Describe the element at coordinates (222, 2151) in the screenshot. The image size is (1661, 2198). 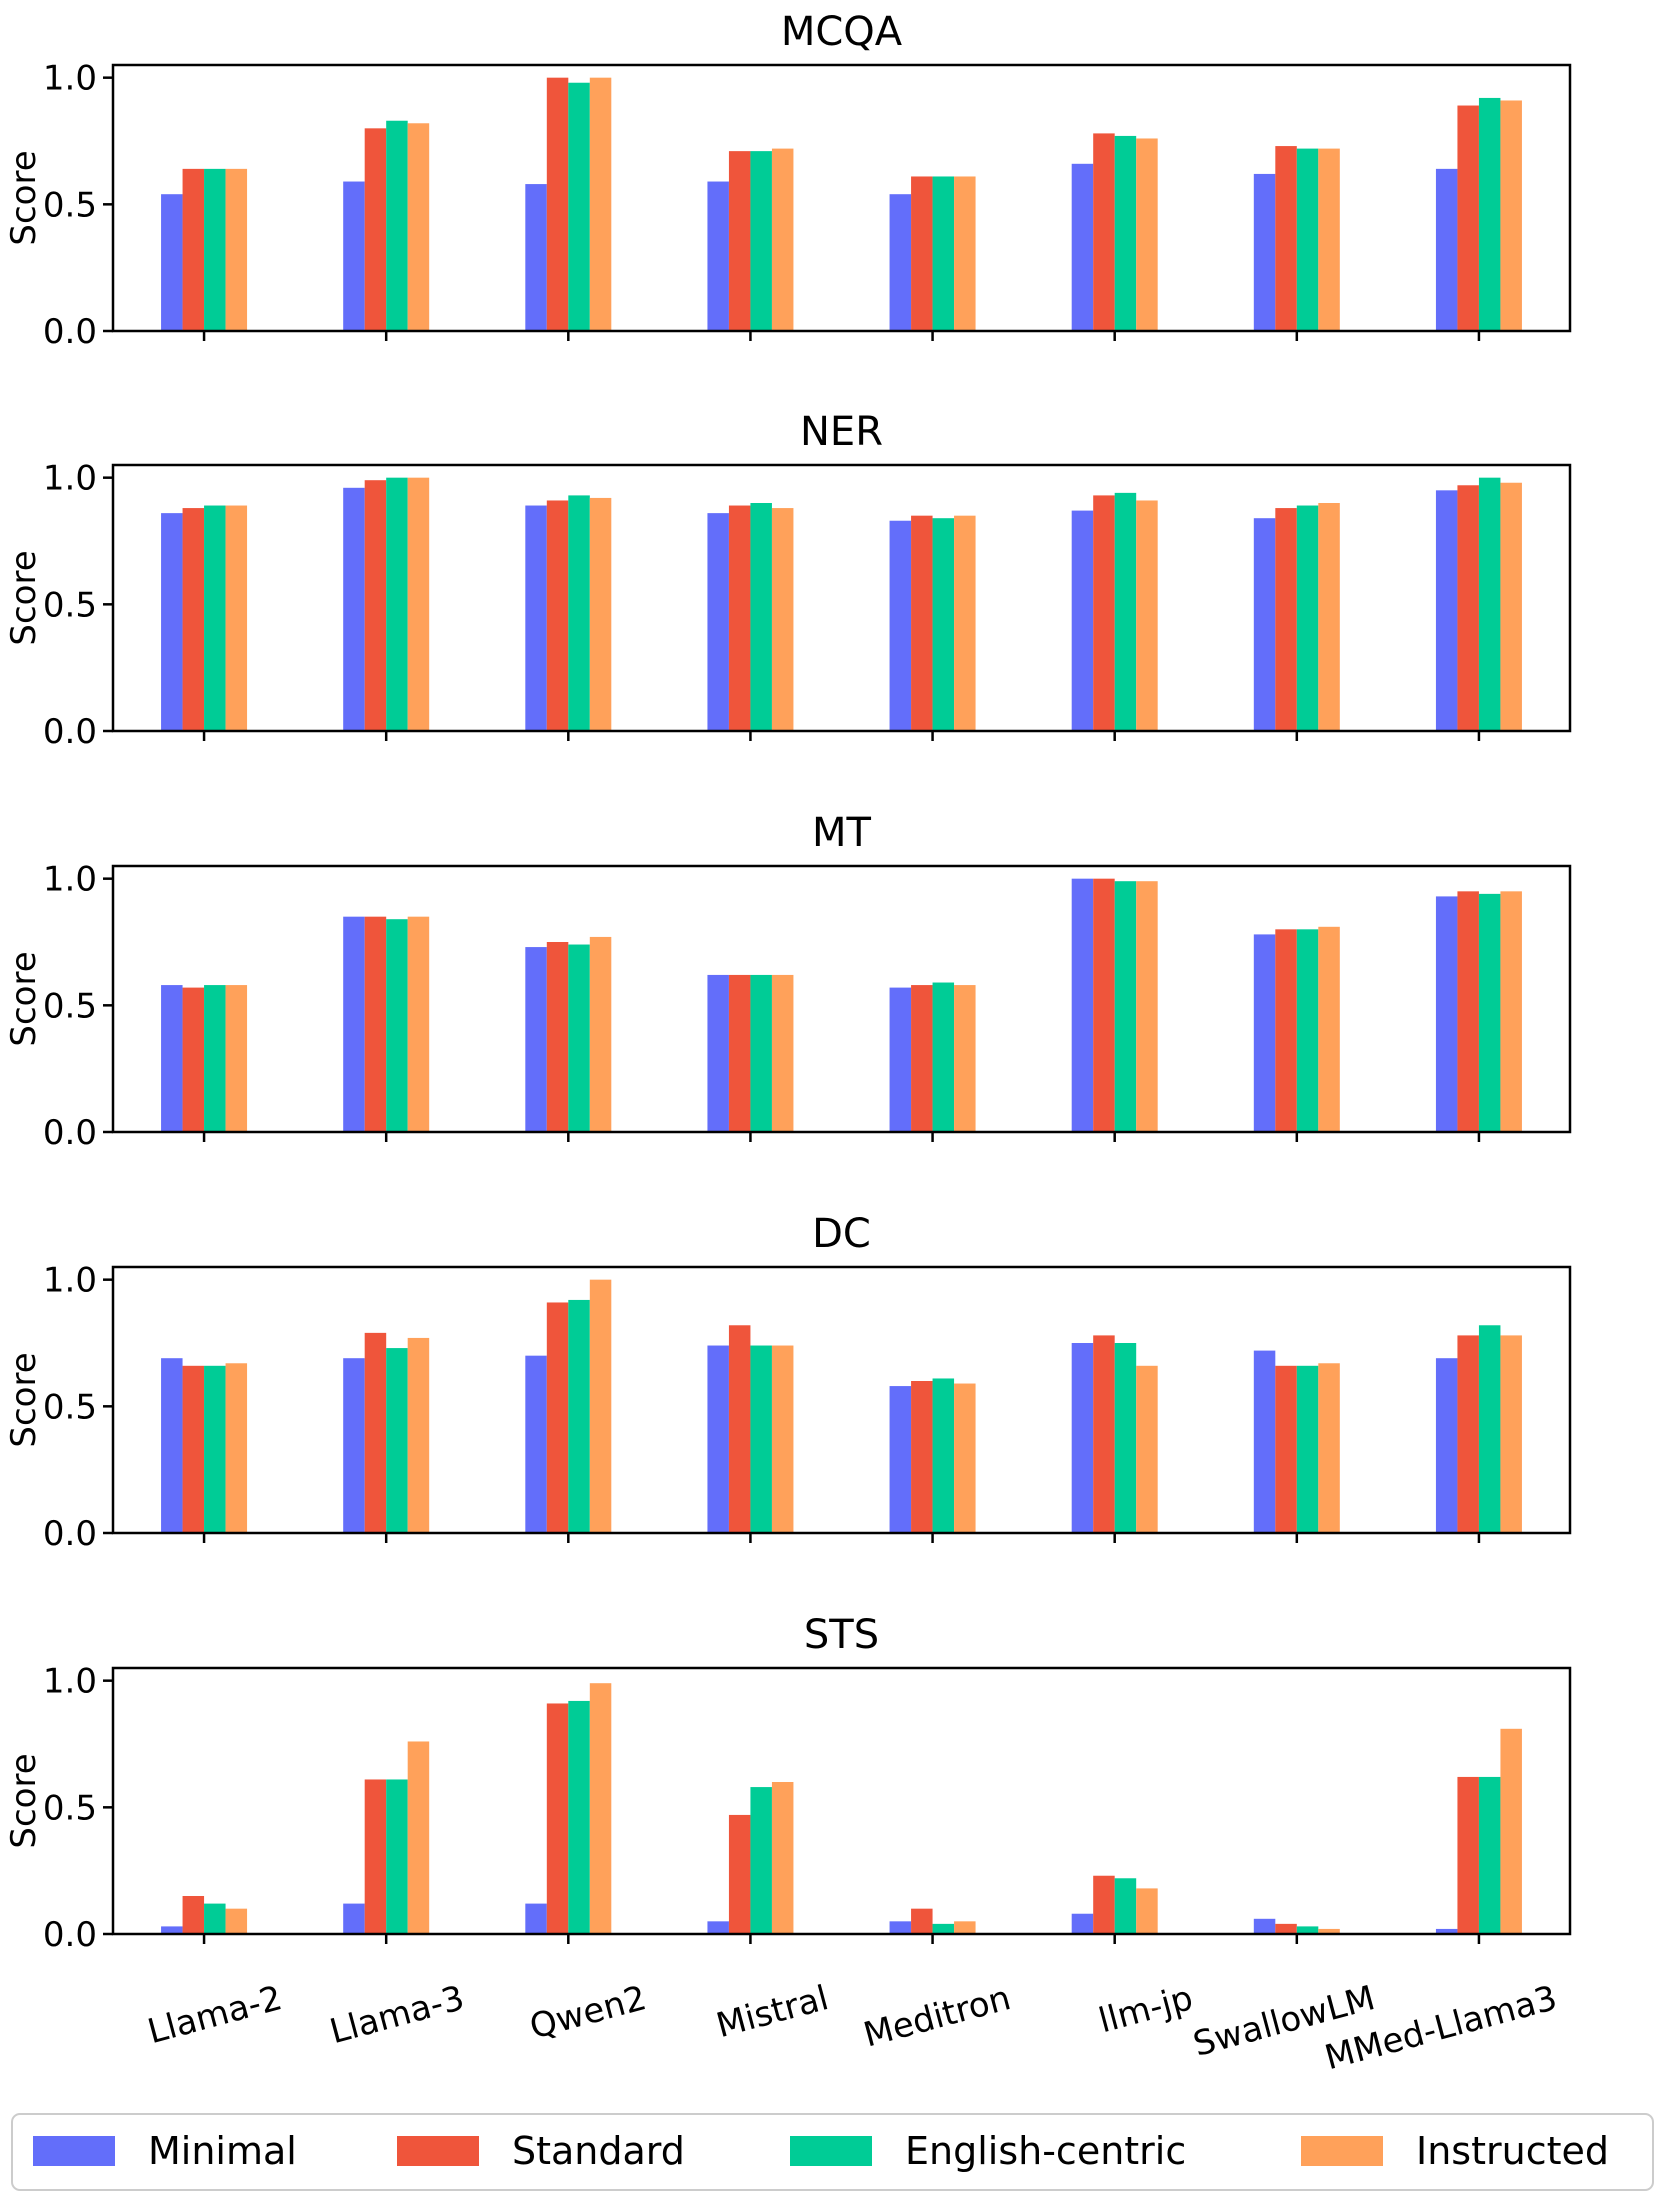
I see `legend-label: Minimal` at that location.